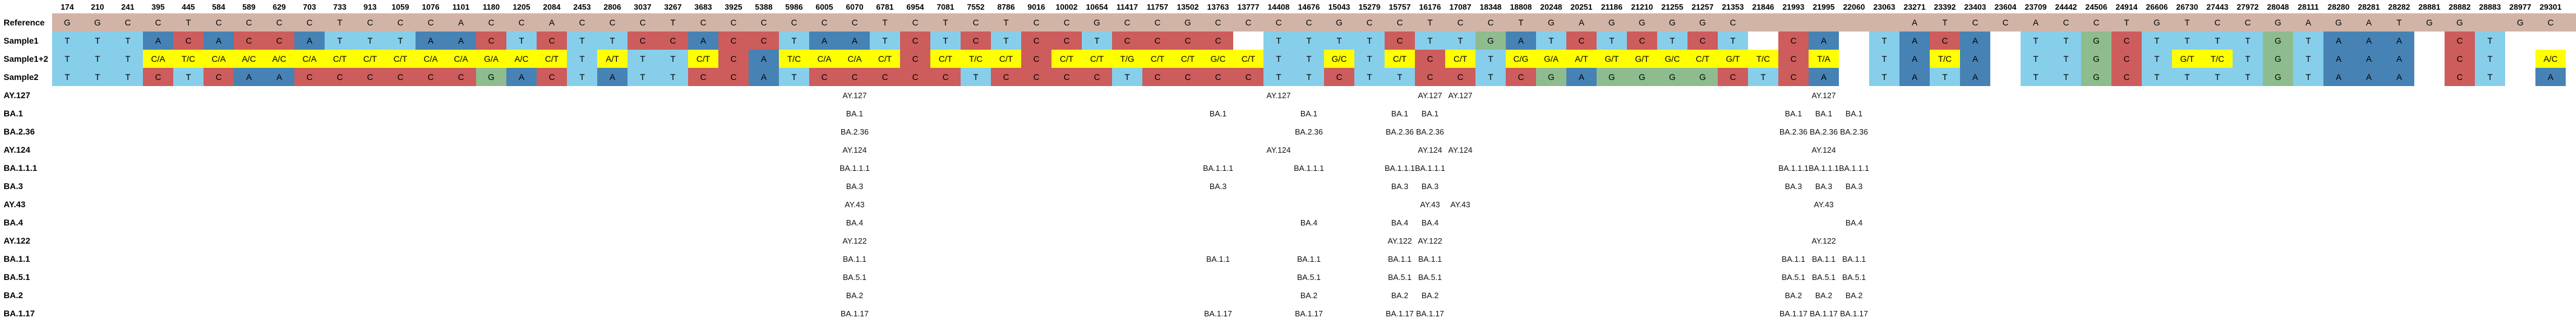 This screenshot has width=2576, height=323. Describe the element at coordinates (1157, 7) in the screenshot. I see `position-header: 11757` at that location.